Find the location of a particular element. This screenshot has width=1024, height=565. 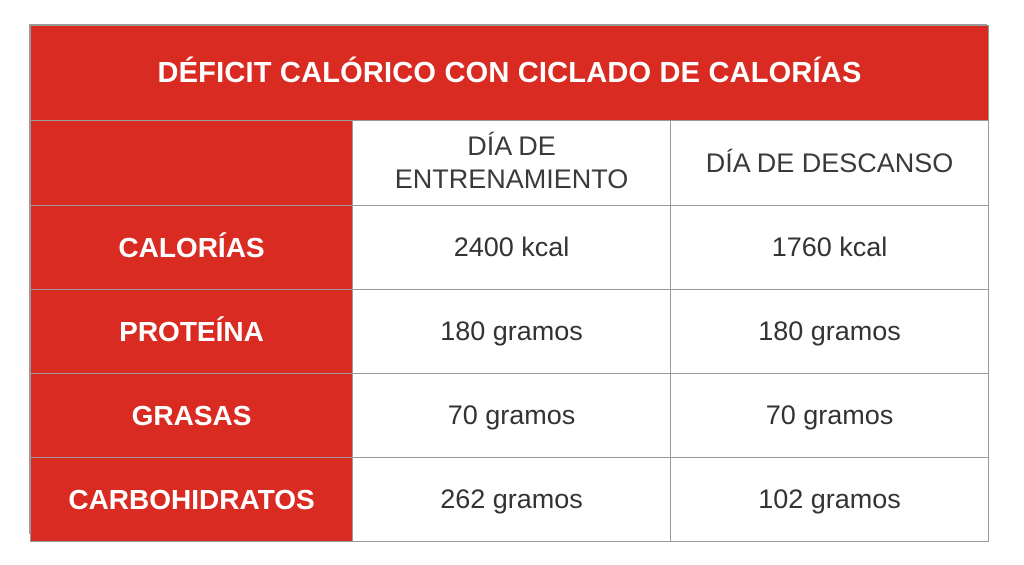

training-value-proteina: 180 gramos is located at coordinates (511, 331).